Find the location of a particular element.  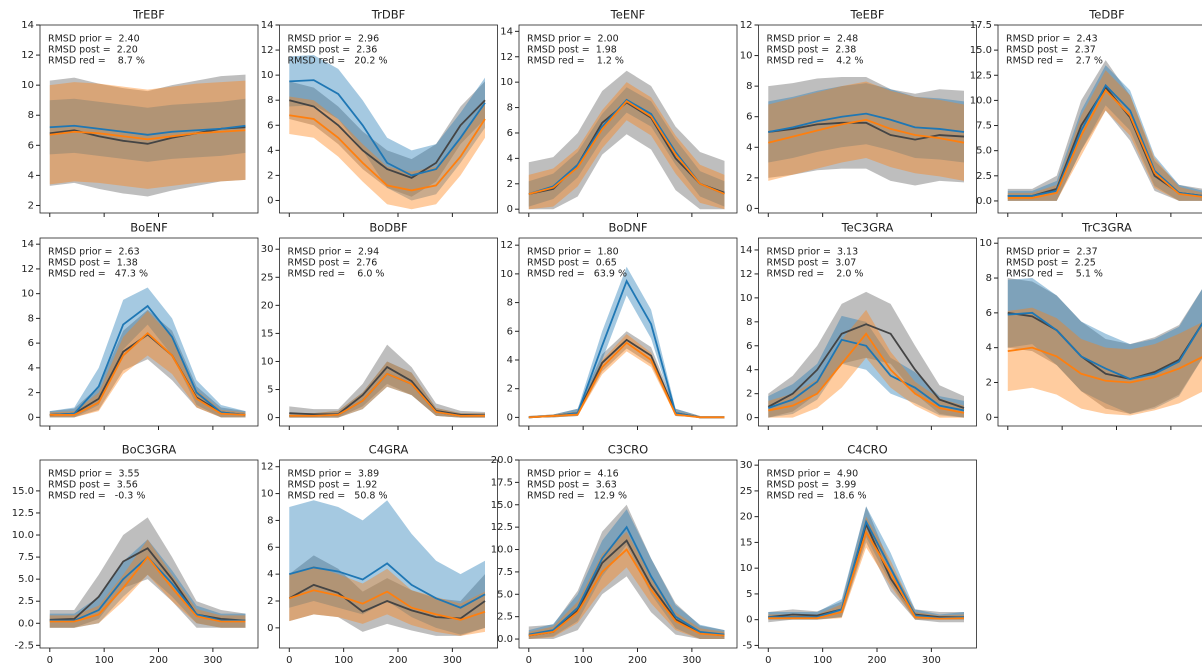

rmsd-annotation: RMSD post = 3.63 is located at coordinates (572, 485).